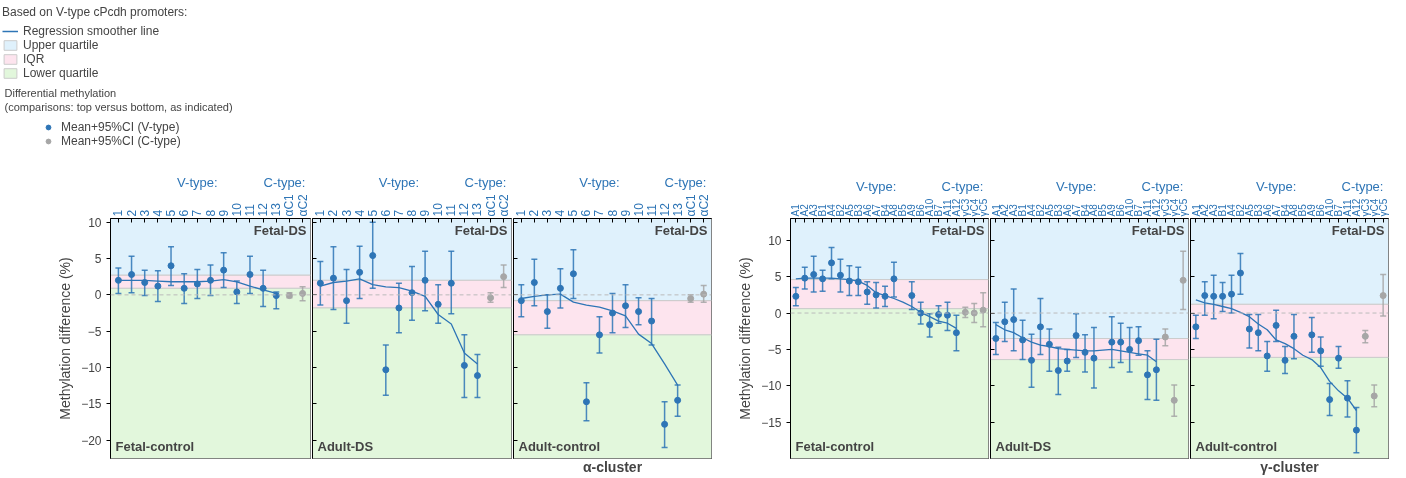 This screenshot has height=478, width=1406. I want to click on x-tick-label: 13, so click(477, 209).